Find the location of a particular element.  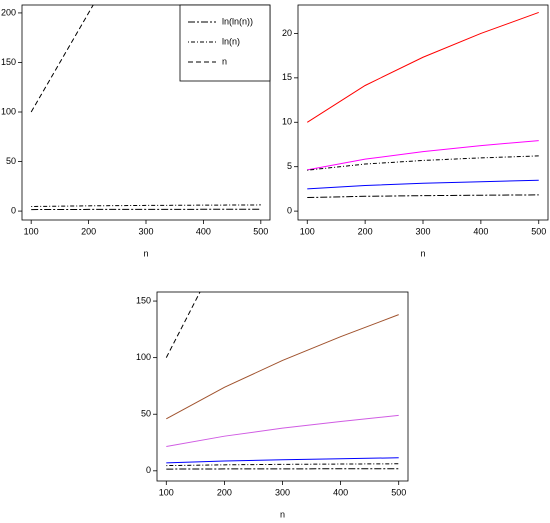

y-tick-label: 10 is located at coordinates (287, 122).